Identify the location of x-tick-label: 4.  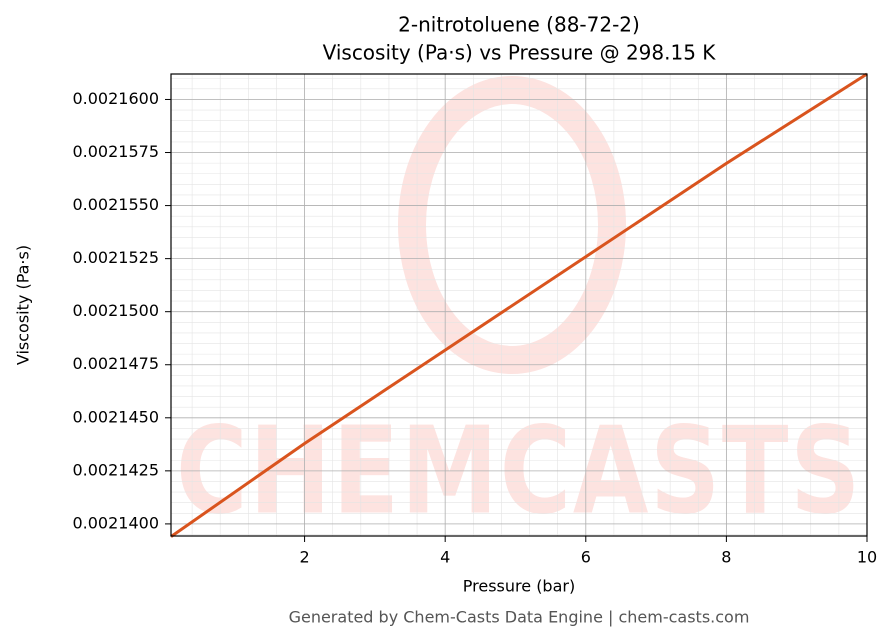
(445, 557).